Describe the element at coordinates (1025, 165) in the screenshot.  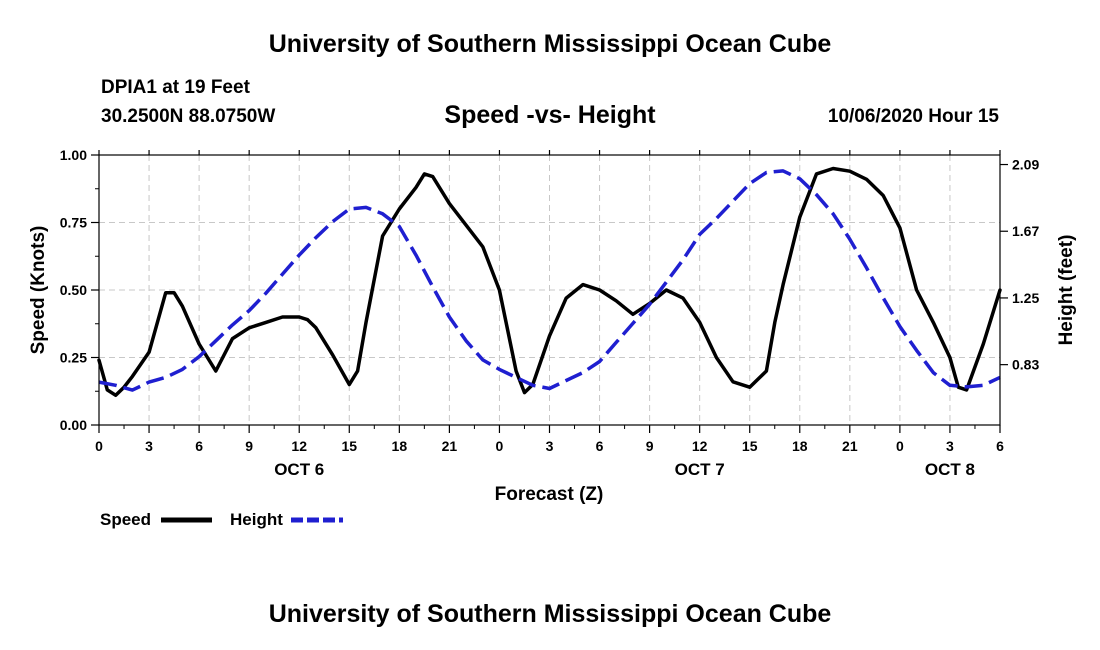
I see `y2-tick-label: 2.09` at that location.